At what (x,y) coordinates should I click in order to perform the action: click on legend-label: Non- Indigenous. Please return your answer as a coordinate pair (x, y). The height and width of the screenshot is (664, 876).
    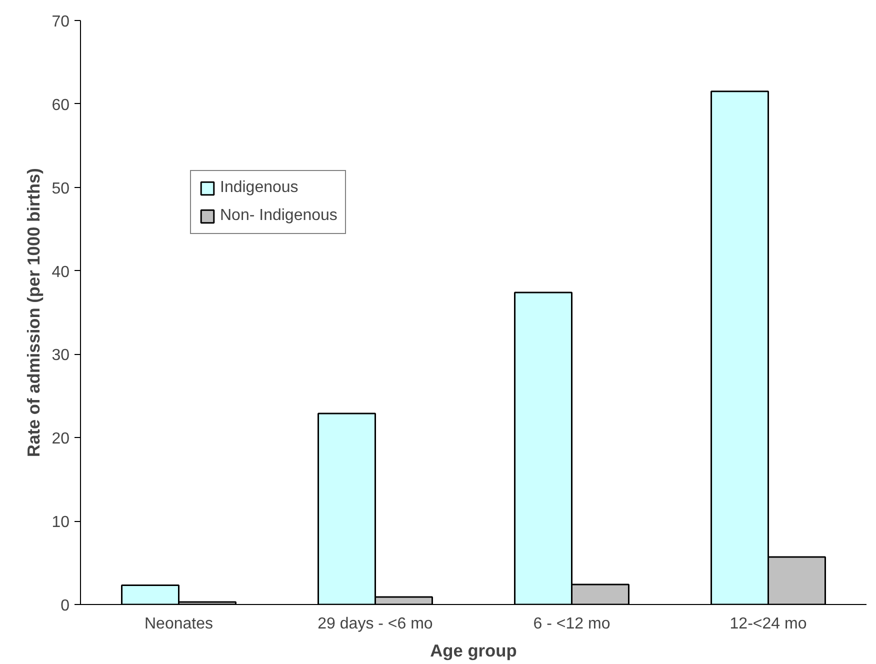
    Looking at the image, I should click on (279, 216).